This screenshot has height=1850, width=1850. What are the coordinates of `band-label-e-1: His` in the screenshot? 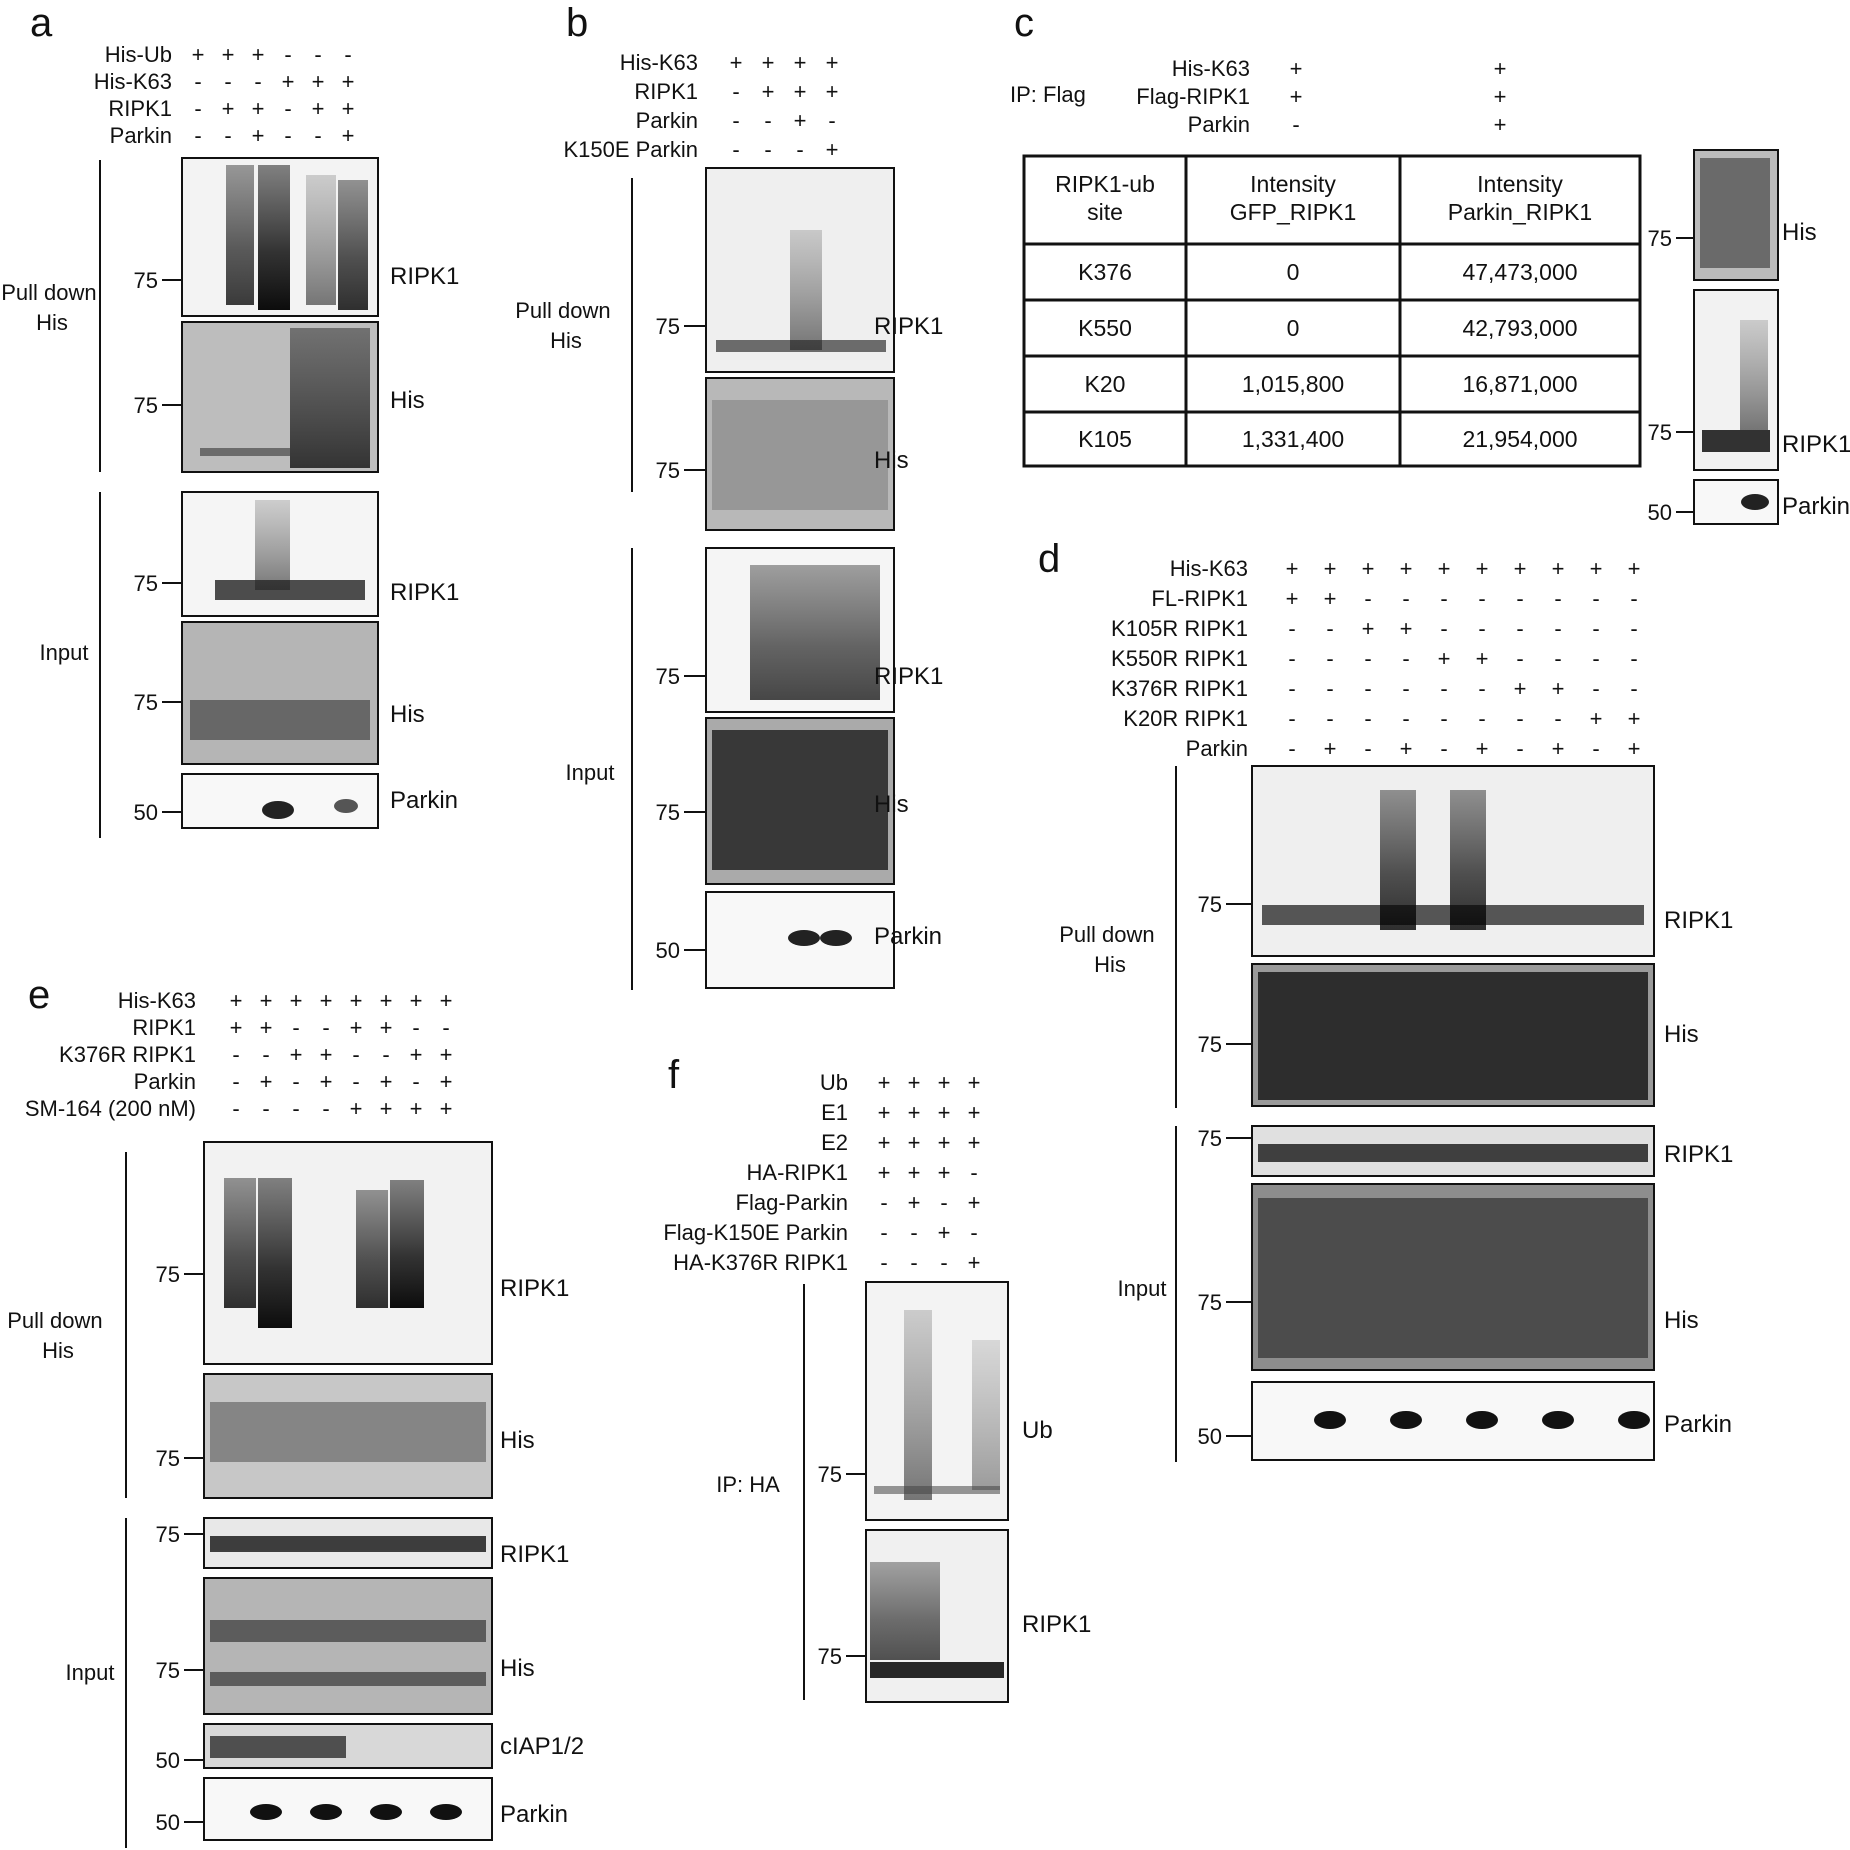 It's located at (517, 1440).